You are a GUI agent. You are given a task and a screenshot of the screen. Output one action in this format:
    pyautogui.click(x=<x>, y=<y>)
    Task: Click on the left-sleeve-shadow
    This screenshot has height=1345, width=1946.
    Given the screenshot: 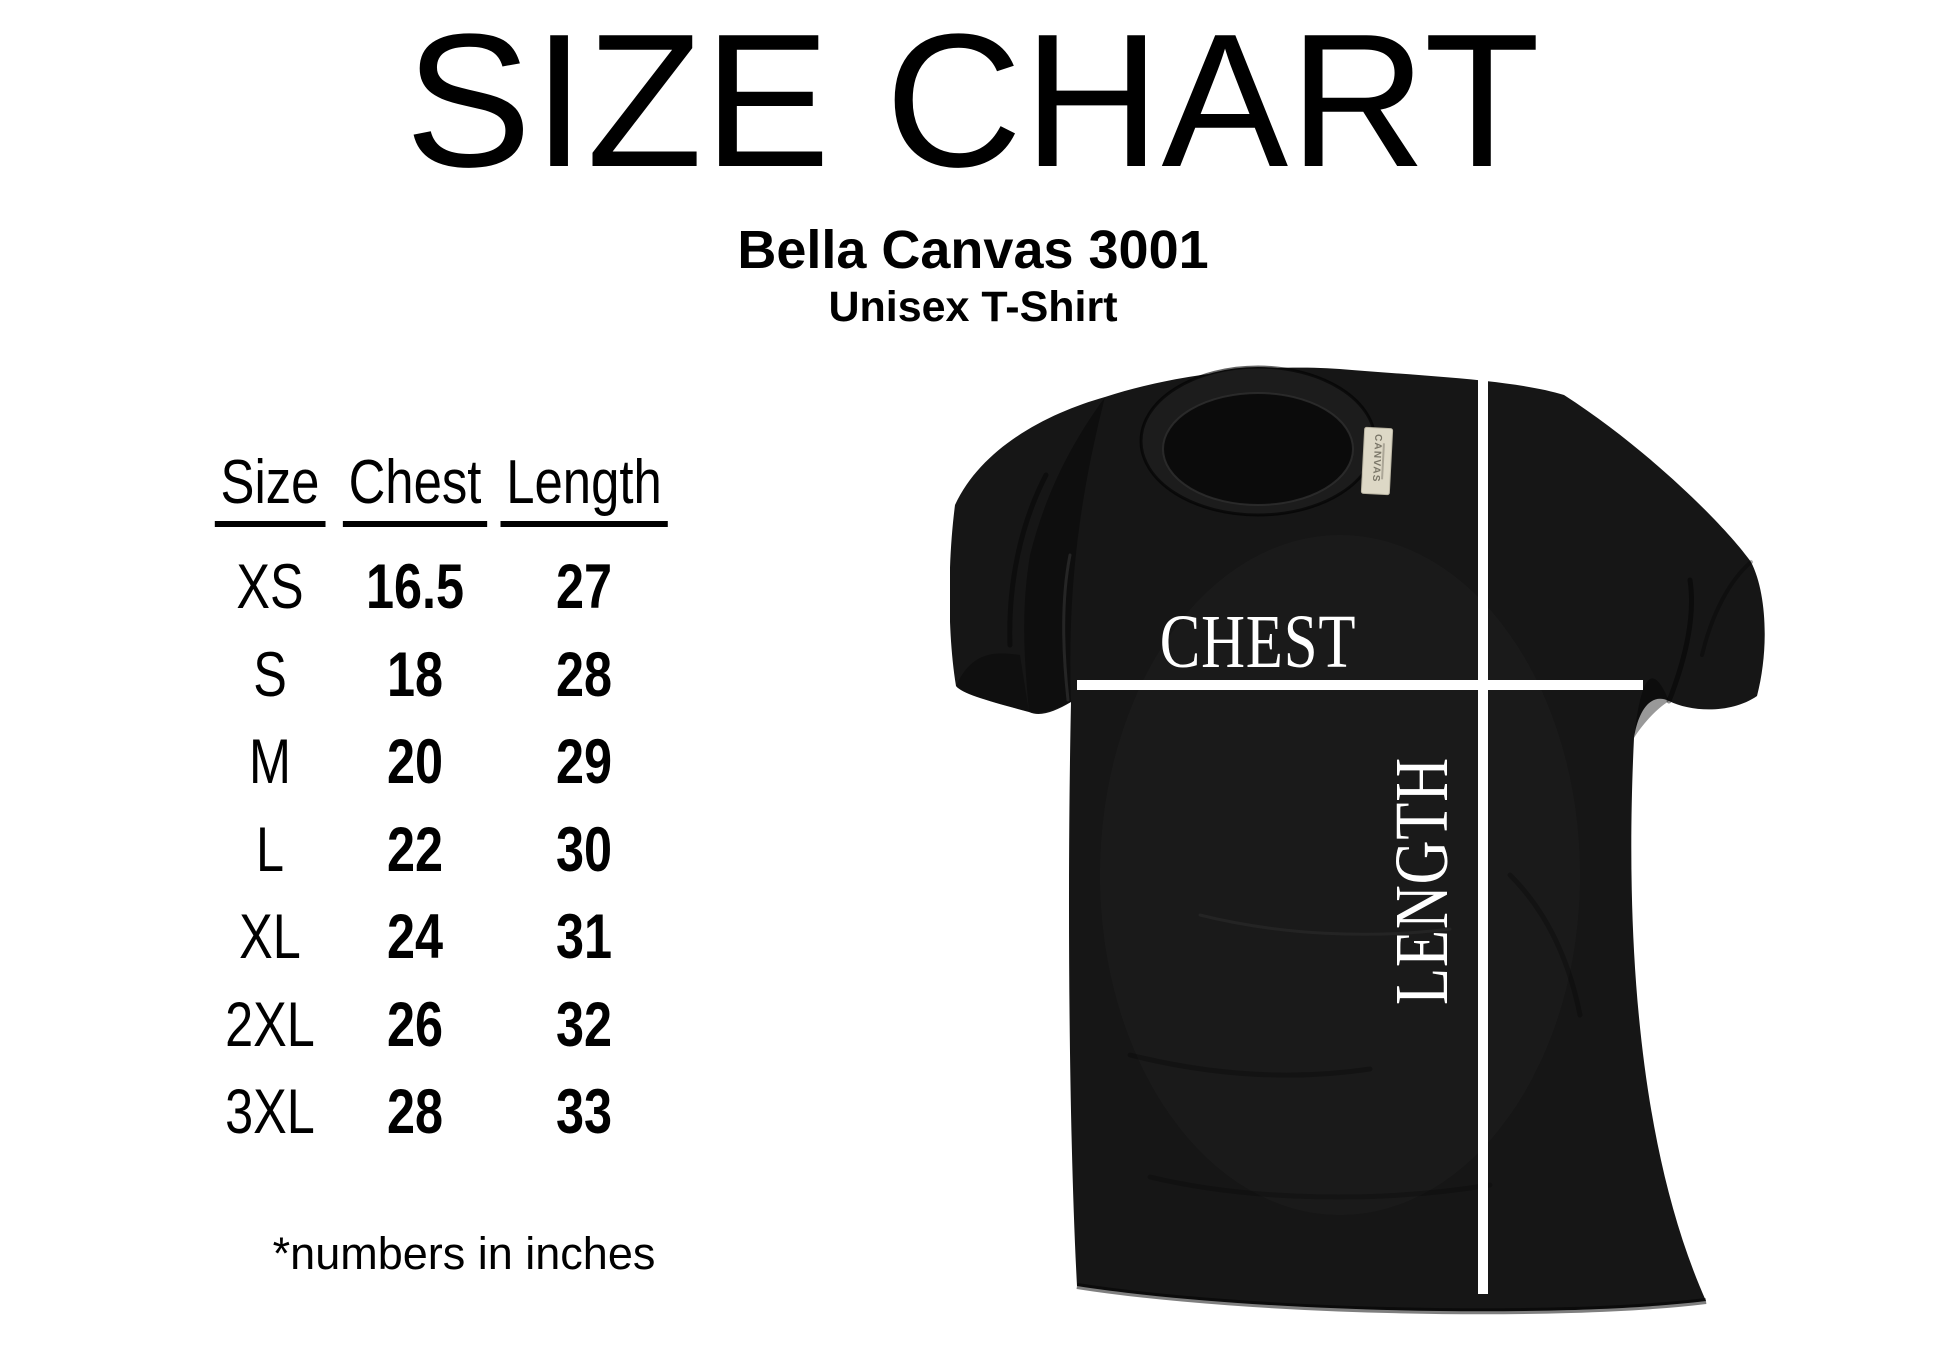 What is the action you would take?
    pyautogui.click(x=1064, y=555)
    